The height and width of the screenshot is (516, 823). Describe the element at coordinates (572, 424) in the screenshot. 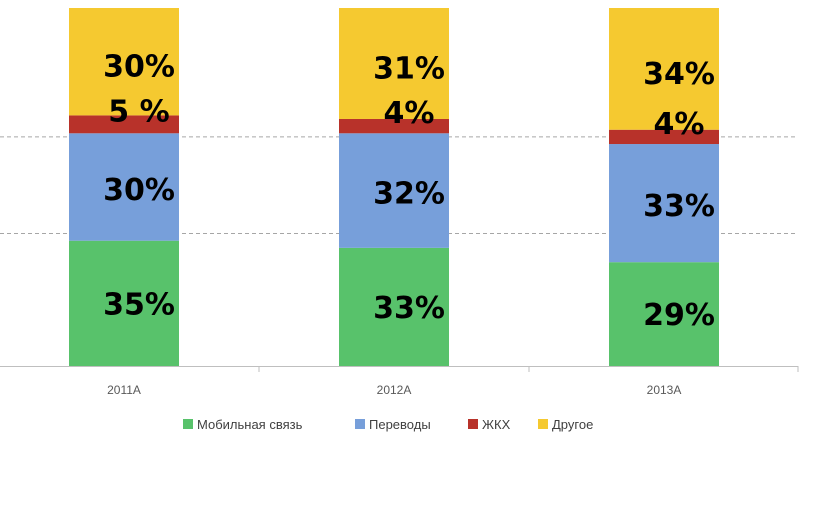

I see `legend-label: Другое` at that location.